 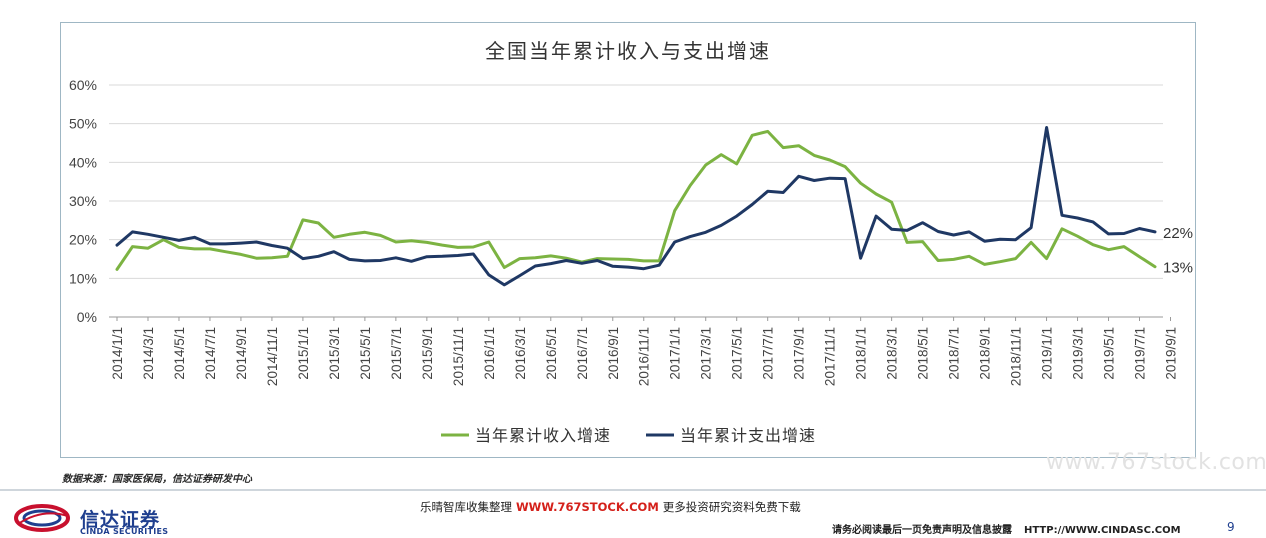 I want to click on disclaimer-text: 请务必阅读最后一页免责声明及信息披露, so click(x=922, y=530).